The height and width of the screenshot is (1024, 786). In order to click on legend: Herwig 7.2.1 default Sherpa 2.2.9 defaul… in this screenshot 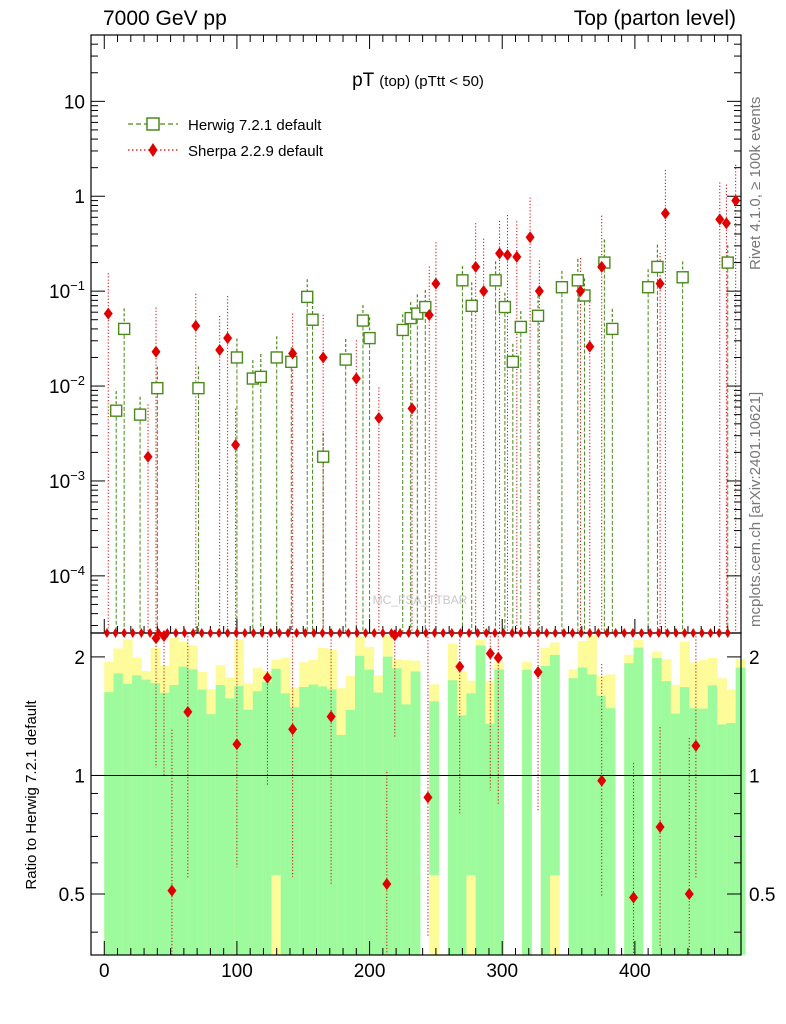, I will do `click(226, 138)`.